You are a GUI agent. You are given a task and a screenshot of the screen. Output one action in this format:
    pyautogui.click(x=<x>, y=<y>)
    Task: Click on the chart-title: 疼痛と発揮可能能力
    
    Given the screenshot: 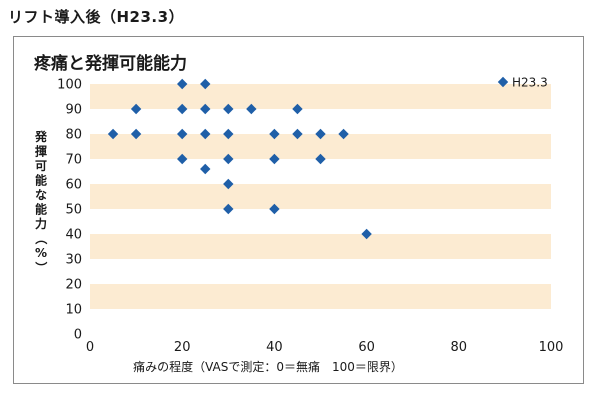 What is the action you would take?
    pyautogui.click(x=110, y=63)
    